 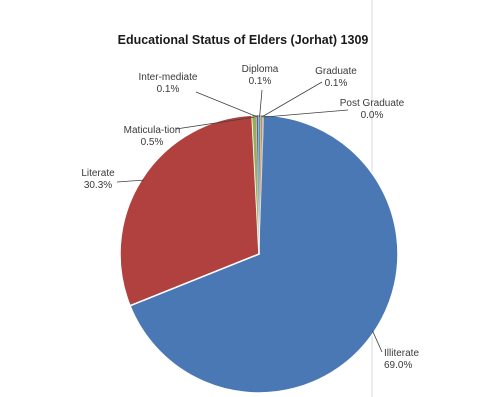 What do you see at coordinates (372, 103) in the screenshot?
I see `slice-label: Post Graduate` at bounding box center [372, 103].